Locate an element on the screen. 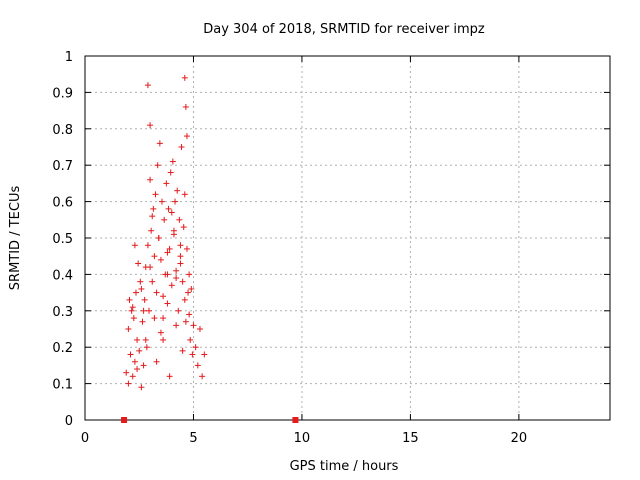 Image resolution: width=640 pixels, height=480 pixels. x-tick-label: 20 is located at coordinates (519, 438).